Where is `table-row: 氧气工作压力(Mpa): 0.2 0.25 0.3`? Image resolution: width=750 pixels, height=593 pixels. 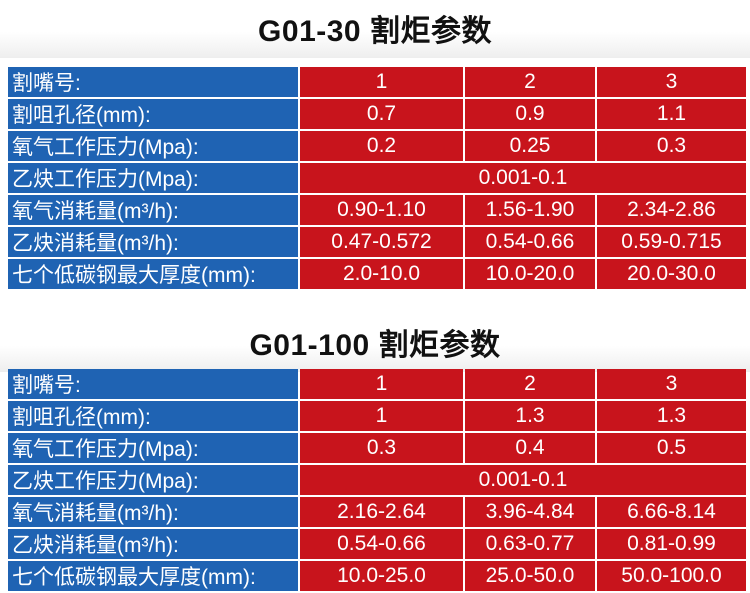
table-row: 氧气工作压力(Mpa): 0.2 0.25 0.3 is located at coordinates (377, 146).